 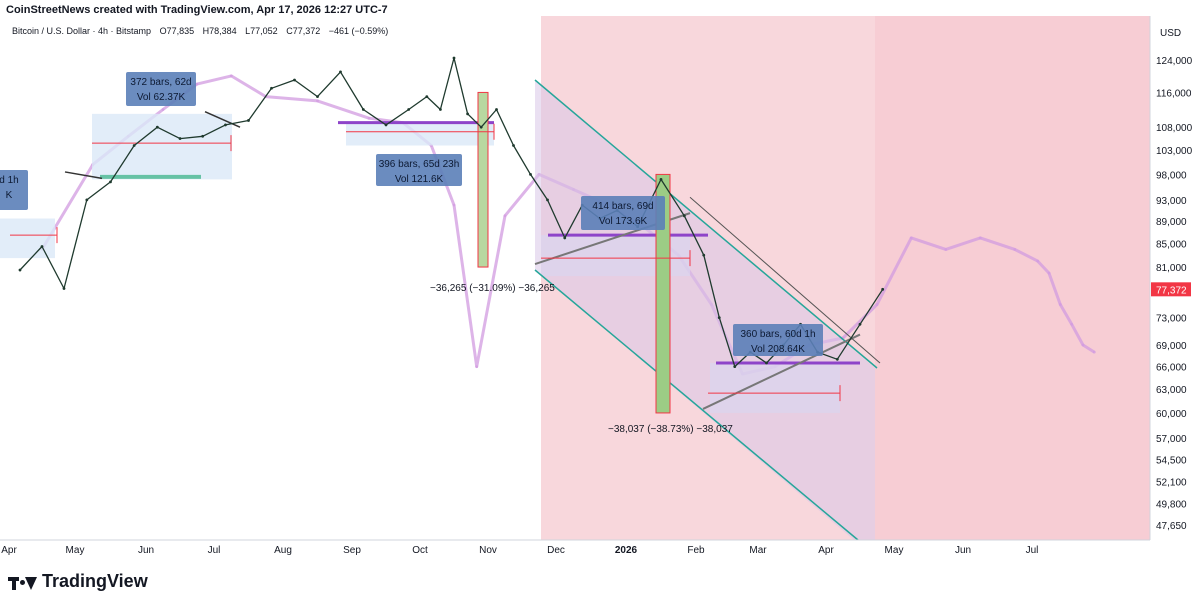 What do you see at coordinates (9, 180) in the screenshot?
I see `annotation-text-1-1: d 1h` at bounding box center [9, 180].